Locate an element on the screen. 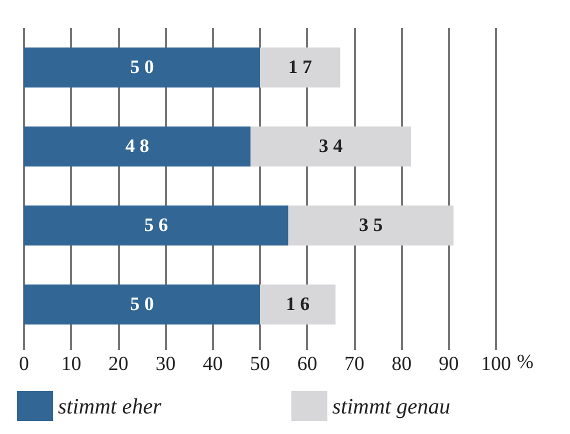 Image resolution: width=570 pixels, height=434 pixels. legend-label: stimmt genau is located at coordinates (391, 406).